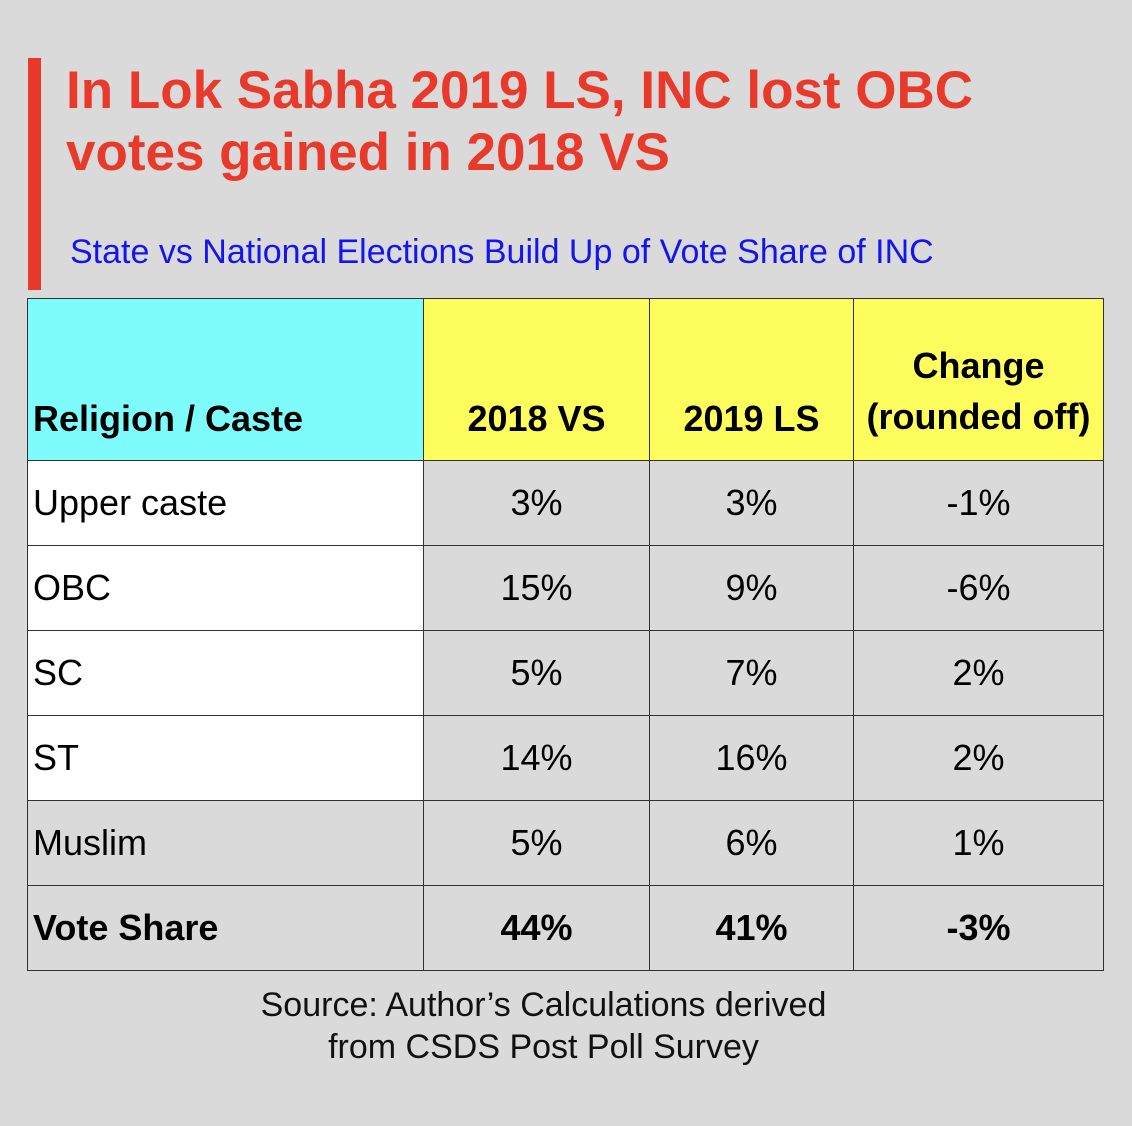 This screenshot has height=1126, width=1132. I want to click on table-row: ST 14% 16% 2%, so click(565, 758).